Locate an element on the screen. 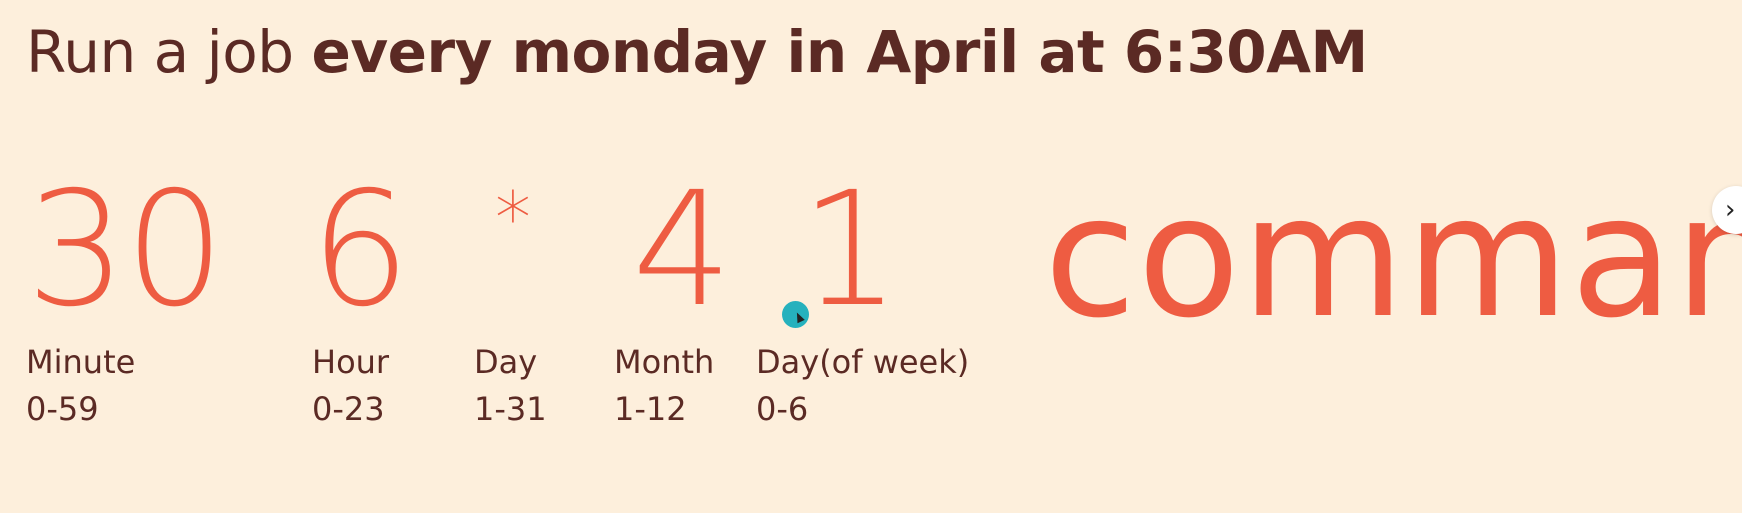 This screenshot has height=513, width=1742. hour-label: Hour is located at coordinates (351, 362).